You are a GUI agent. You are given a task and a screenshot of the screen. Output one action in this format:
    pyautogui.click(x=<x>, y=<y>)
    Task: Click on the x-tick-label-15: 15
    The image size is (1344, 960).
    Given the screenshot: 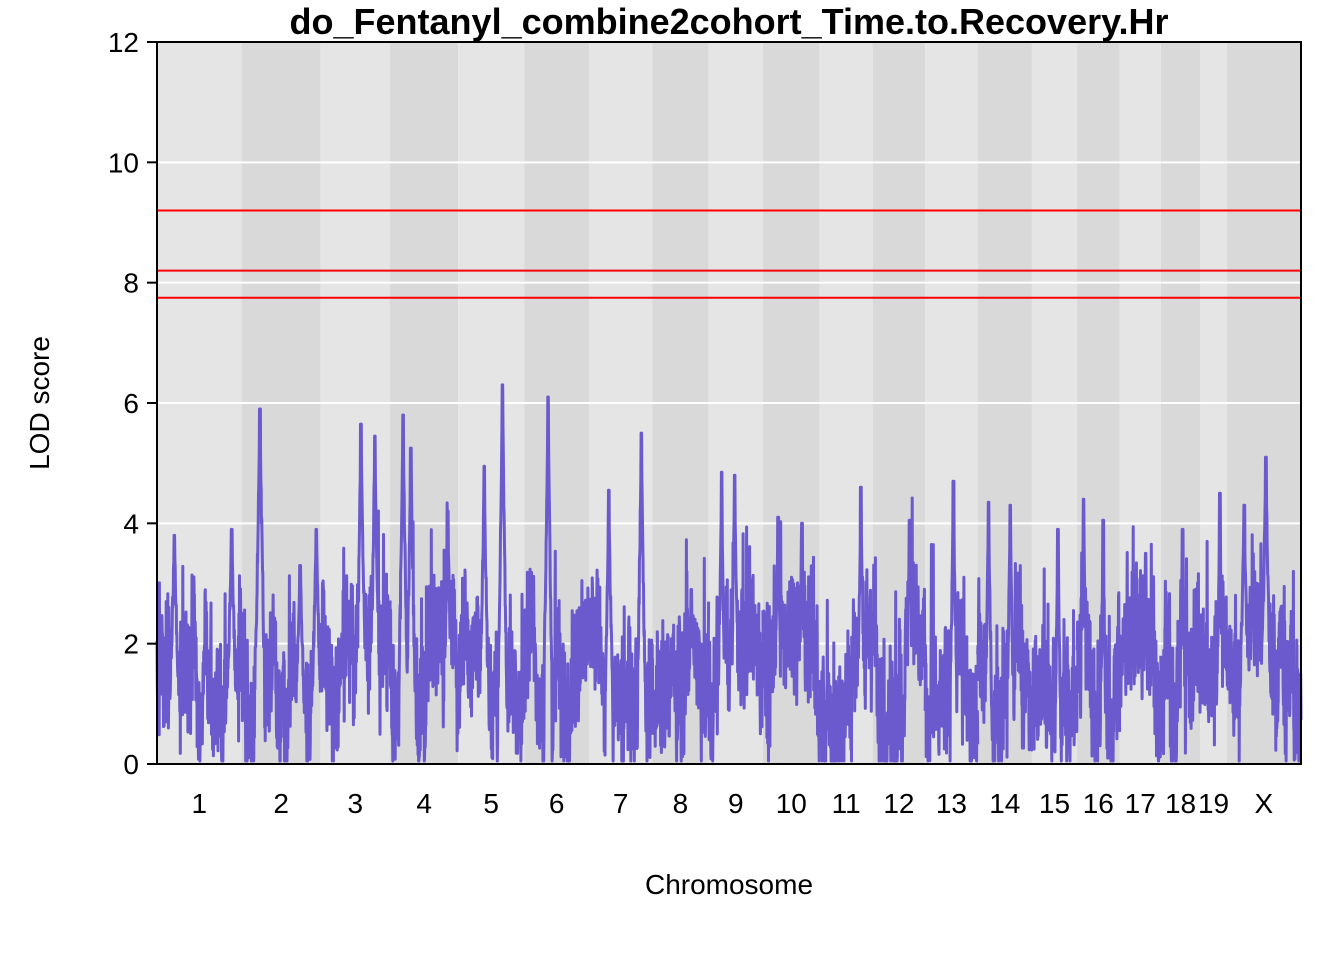 What is the action you would take?
    pyautogui.click(x=1054, y=803)
    